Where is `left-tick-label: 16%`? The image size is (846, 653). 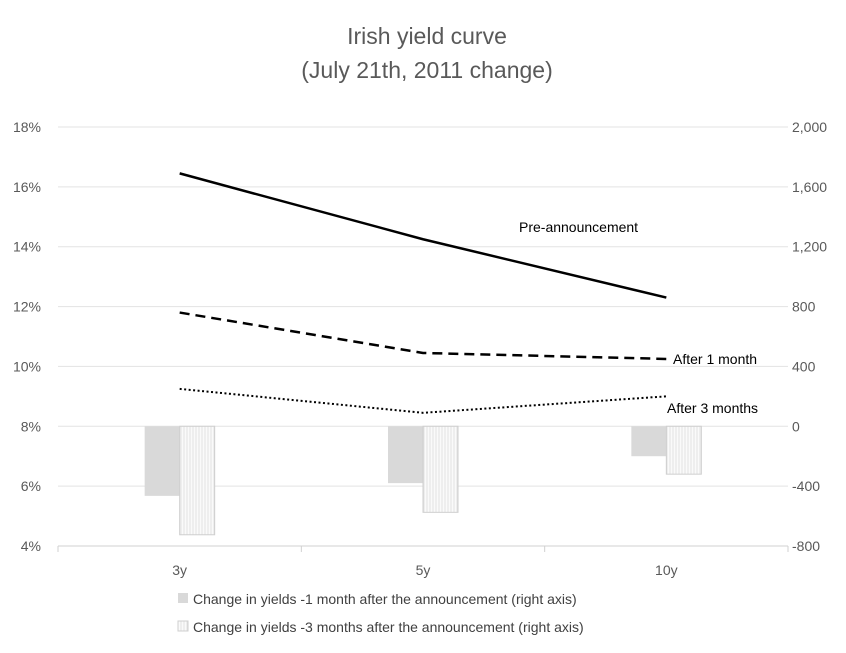
left-tick-label: 16% is located at coordinates (27, 187).